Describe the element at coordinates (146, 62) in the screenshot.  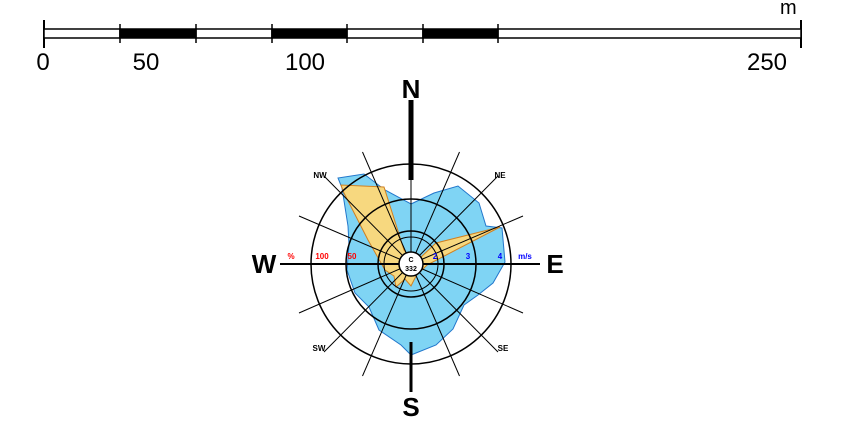
I see `scale-tick-label: 50` at that location.